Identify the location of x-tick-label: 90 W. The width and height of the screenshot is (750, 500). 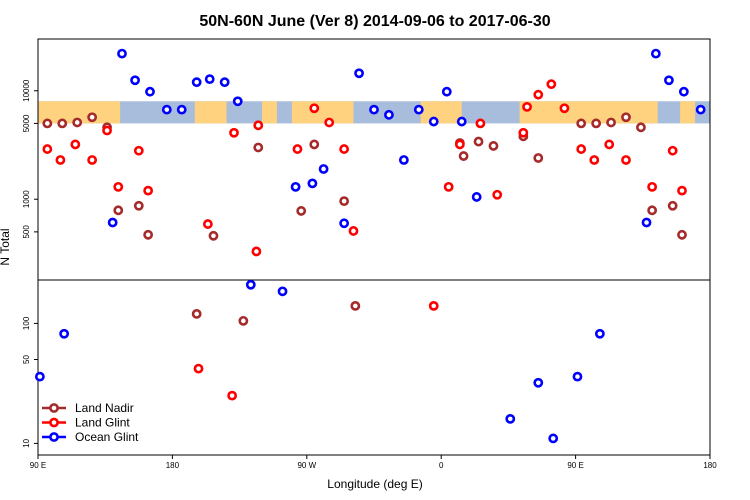
(306, 465).